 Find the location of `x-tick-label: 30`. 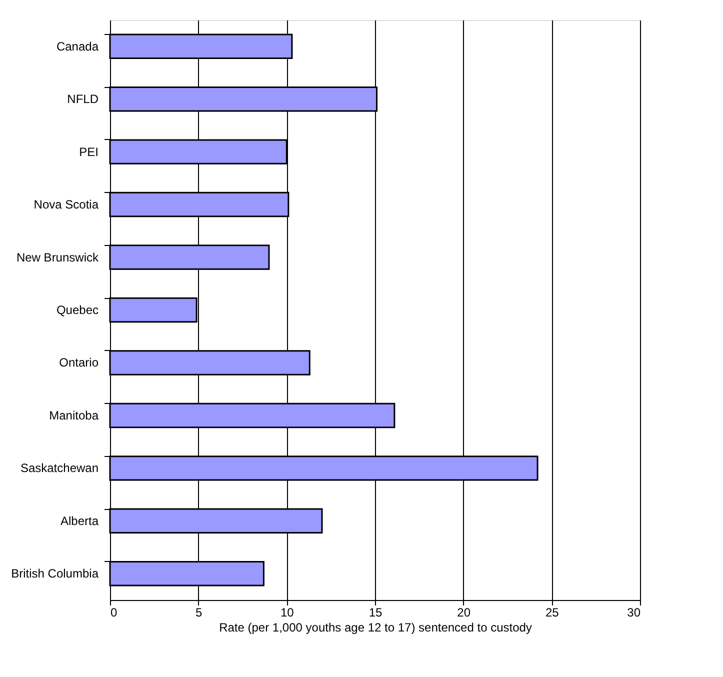

x-tick-label: 30 is located at coordinates (634, 613).